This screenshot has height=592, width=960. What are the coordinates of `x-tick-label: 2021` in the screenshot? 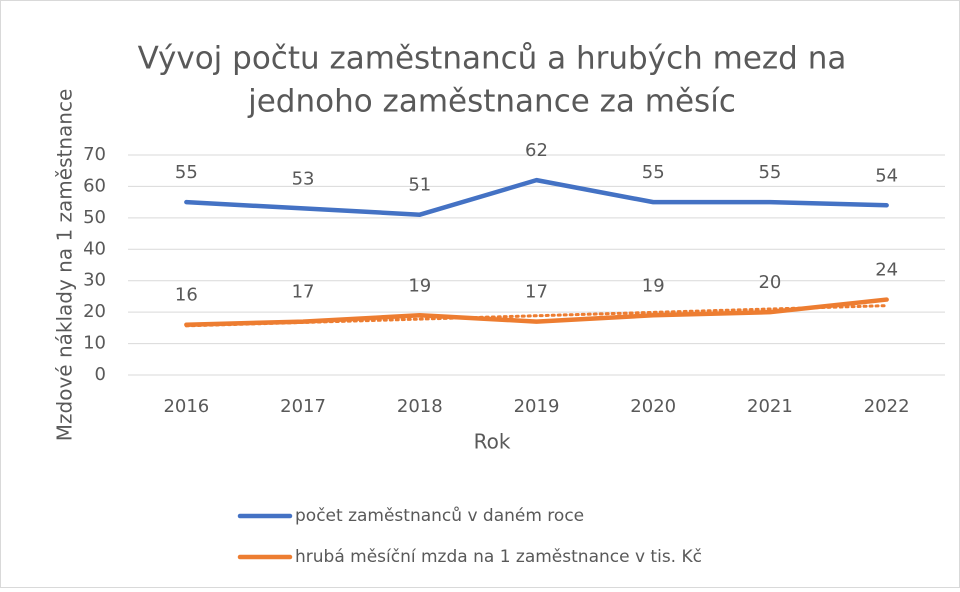 It's located at (770, 406).